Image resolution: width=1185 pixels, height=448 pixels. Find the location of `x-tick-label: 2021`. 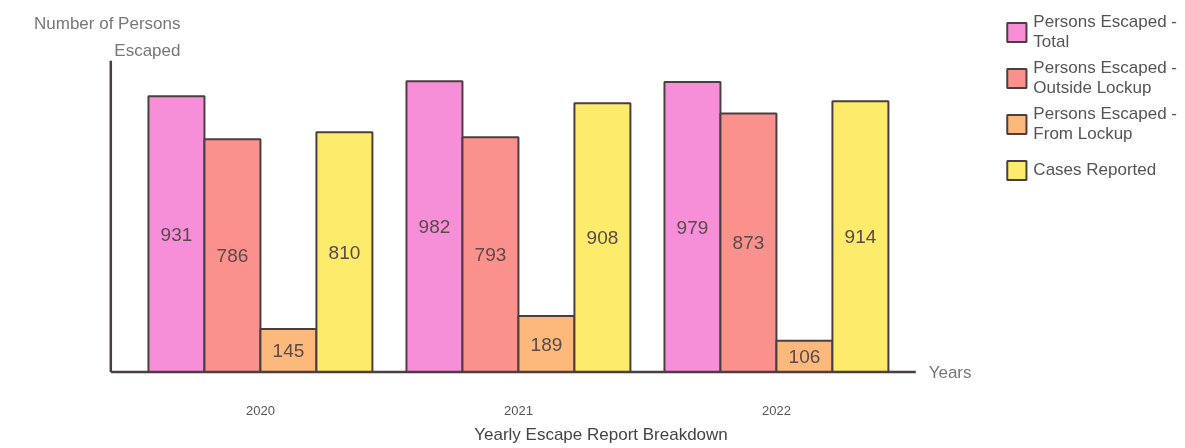

x-tick-label: 2021 is located at coordinates (518, 410).